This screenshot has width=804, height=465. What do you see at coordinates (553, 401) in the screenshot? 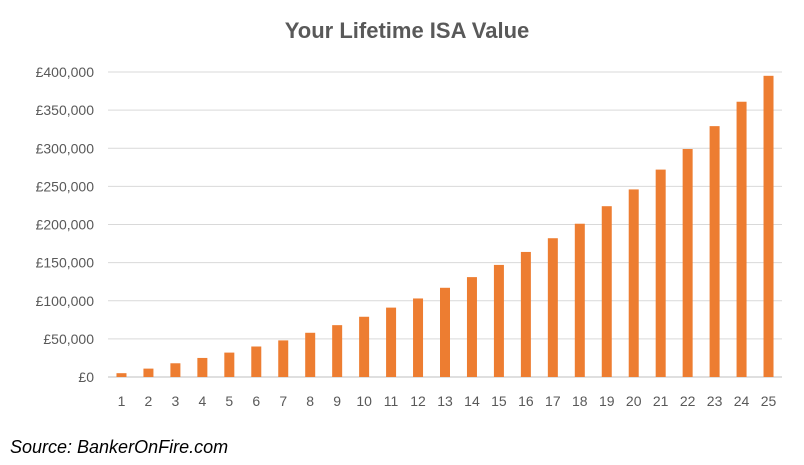
I see `x-tick-label: 17` at bounding box center [553, 401].